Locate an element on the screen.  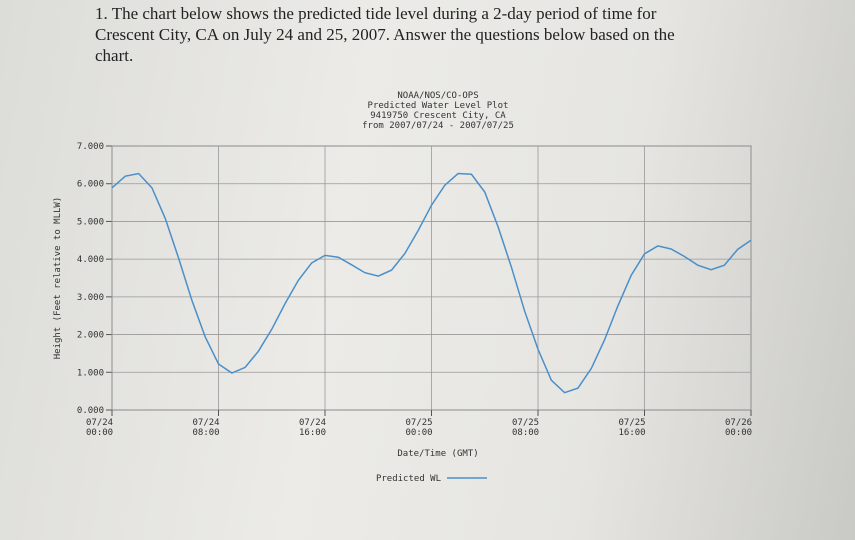
chart-title: 9419750 Crescent City, CA is located at coordinates (438, 116).